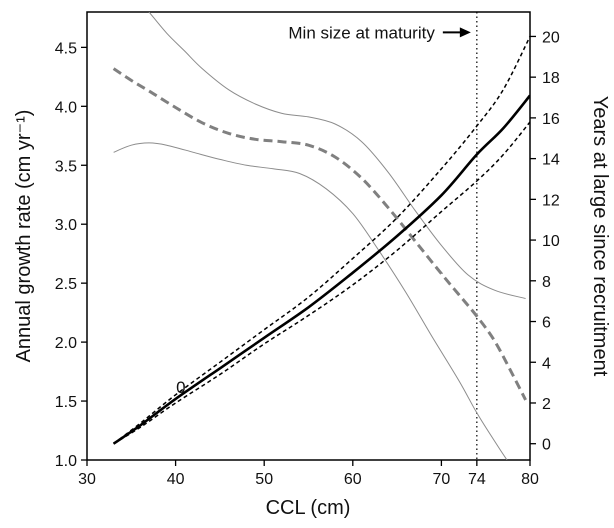 The image size is (614, 528). I want to click on left-y-tick-label: 1.0, so click(66, 461).